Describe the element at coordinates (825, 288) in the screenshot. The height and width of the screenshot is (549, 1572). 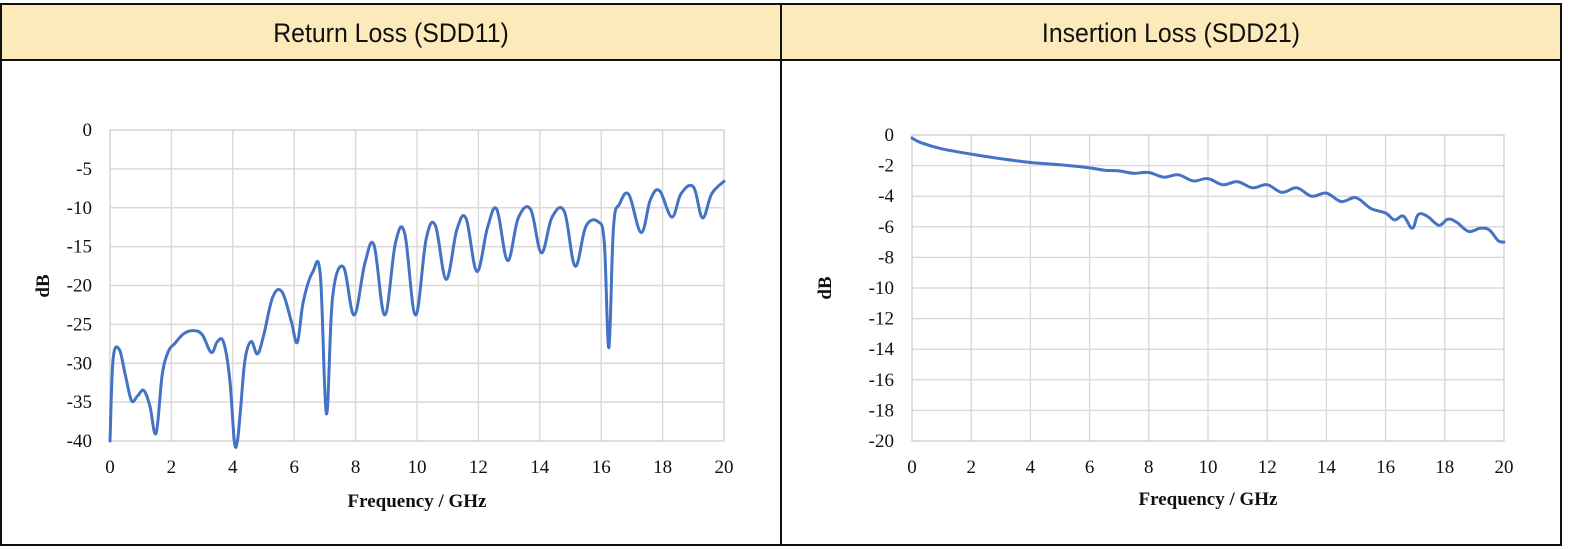
I see `insertion-loss-ylabel: dB` at that location.